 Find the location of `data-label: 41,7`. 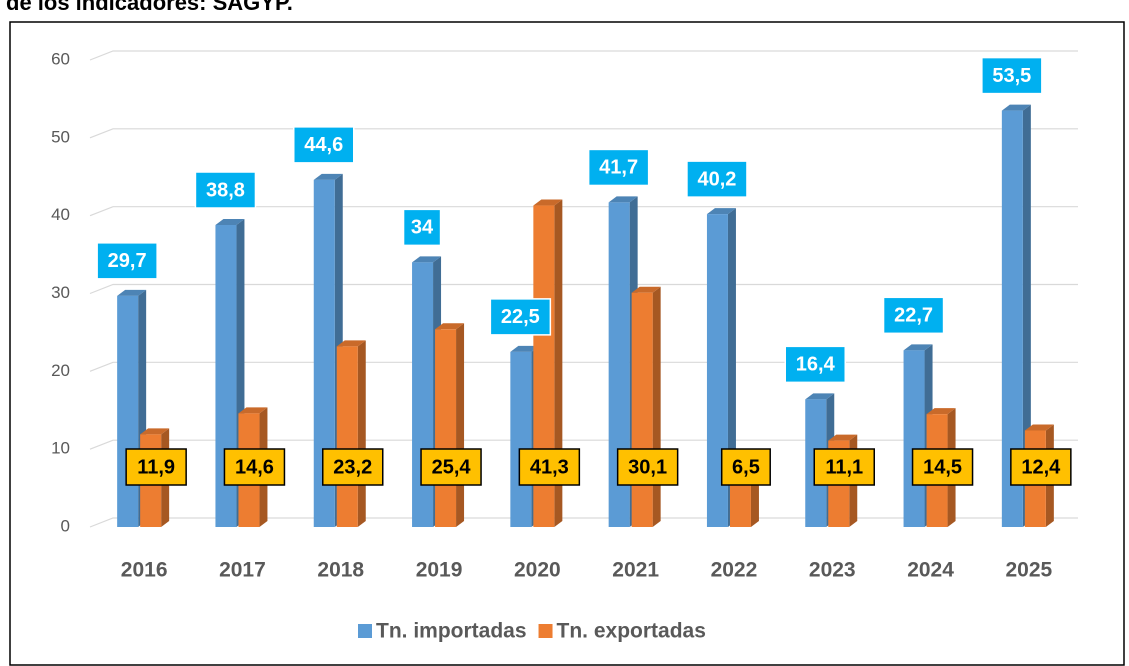

data-label: 41,7 is located at coordinates (618, 168).